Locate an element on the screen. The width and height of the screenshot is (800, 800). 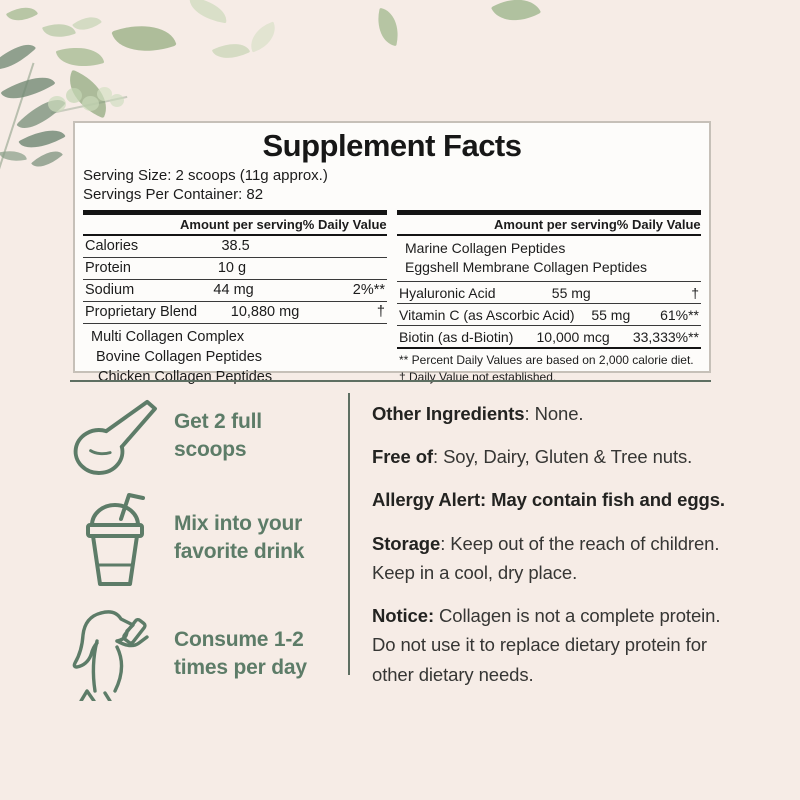
nutrient-name: Protein is located at coordinates (108, 268).